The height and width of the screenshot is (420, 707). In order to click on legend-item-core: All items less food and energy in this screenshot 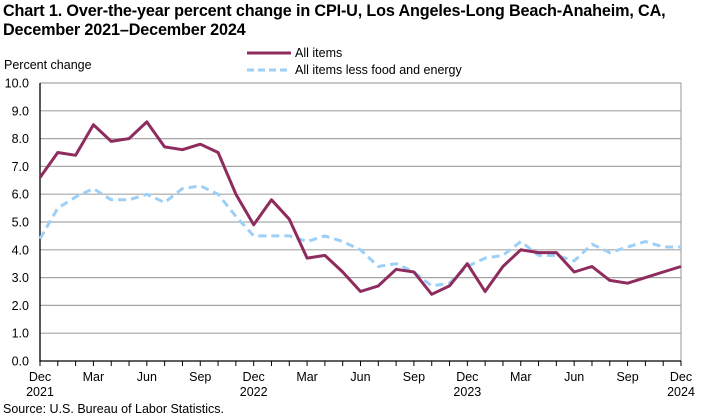, I will do `click(354, 69)`.